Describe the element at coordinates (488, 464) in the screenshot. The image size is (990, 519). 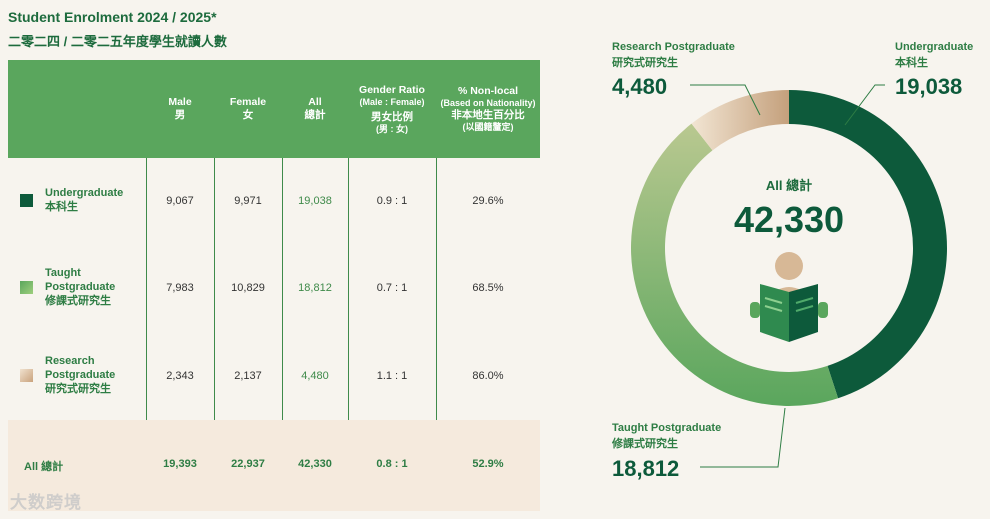
I see `total-nonlocal: 52.9%` at that location.